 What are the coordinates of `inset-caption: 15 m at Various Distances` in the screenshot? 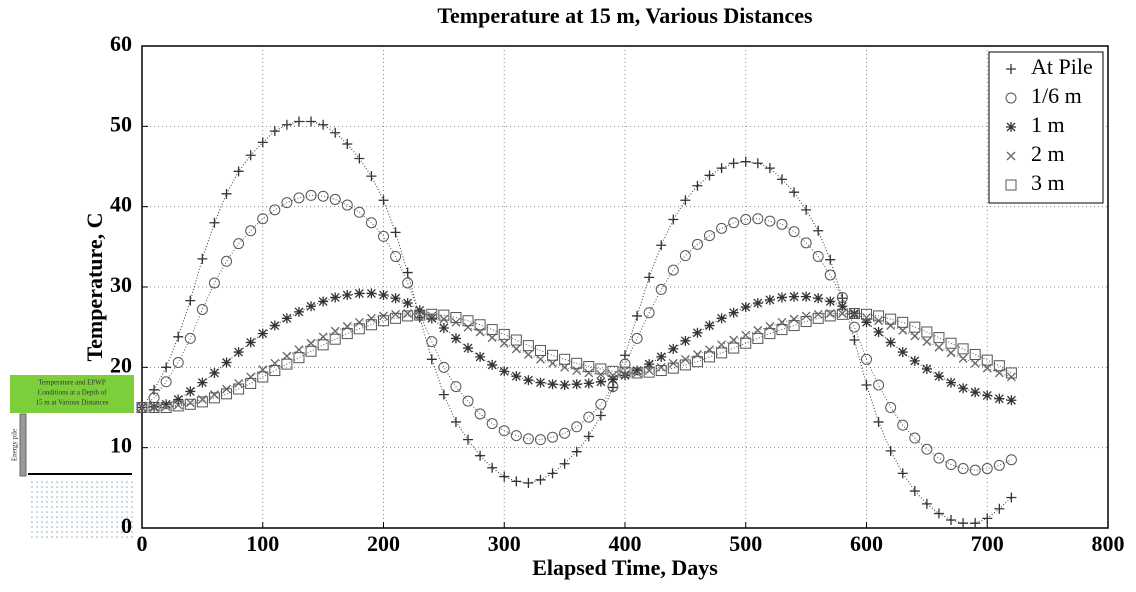 It's located at (72, 403).